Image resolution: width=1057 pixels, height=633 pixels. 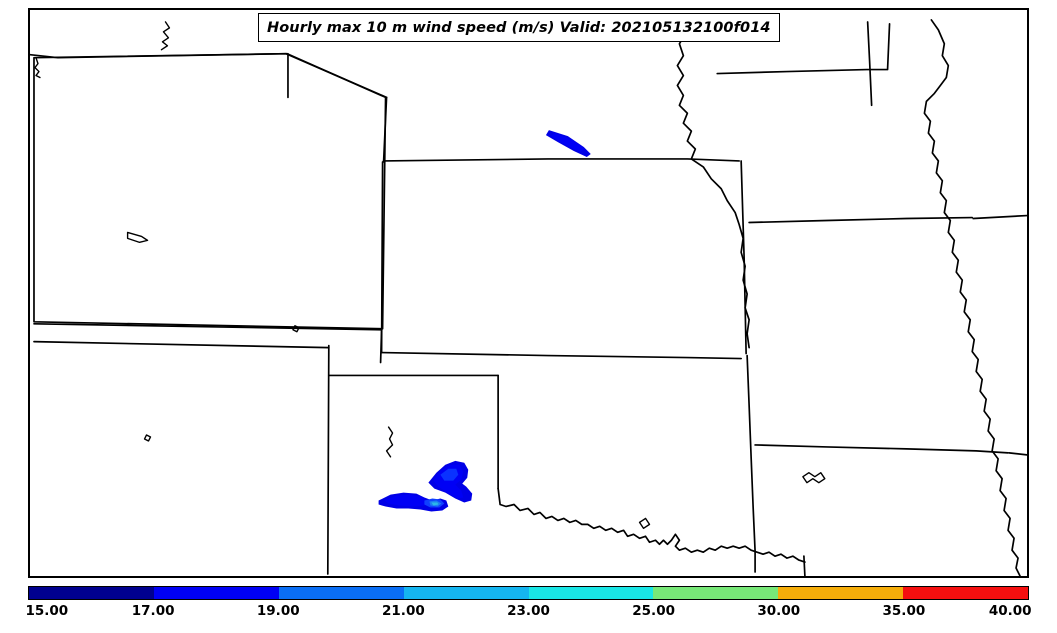 I want to click on border-missouri-river, so click(x=713, y=184).